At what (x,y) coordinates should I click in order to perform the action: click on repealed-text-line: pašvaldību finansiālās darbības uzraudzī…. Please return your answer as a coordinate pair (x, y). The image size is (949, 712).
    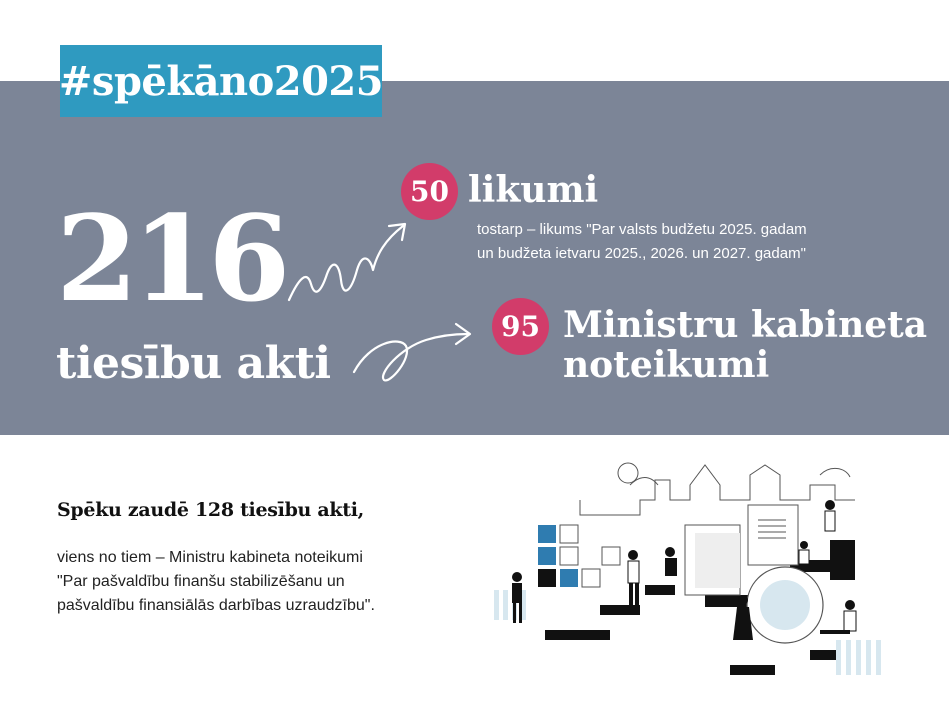
    Looking at the image, I should click on (216, 605).